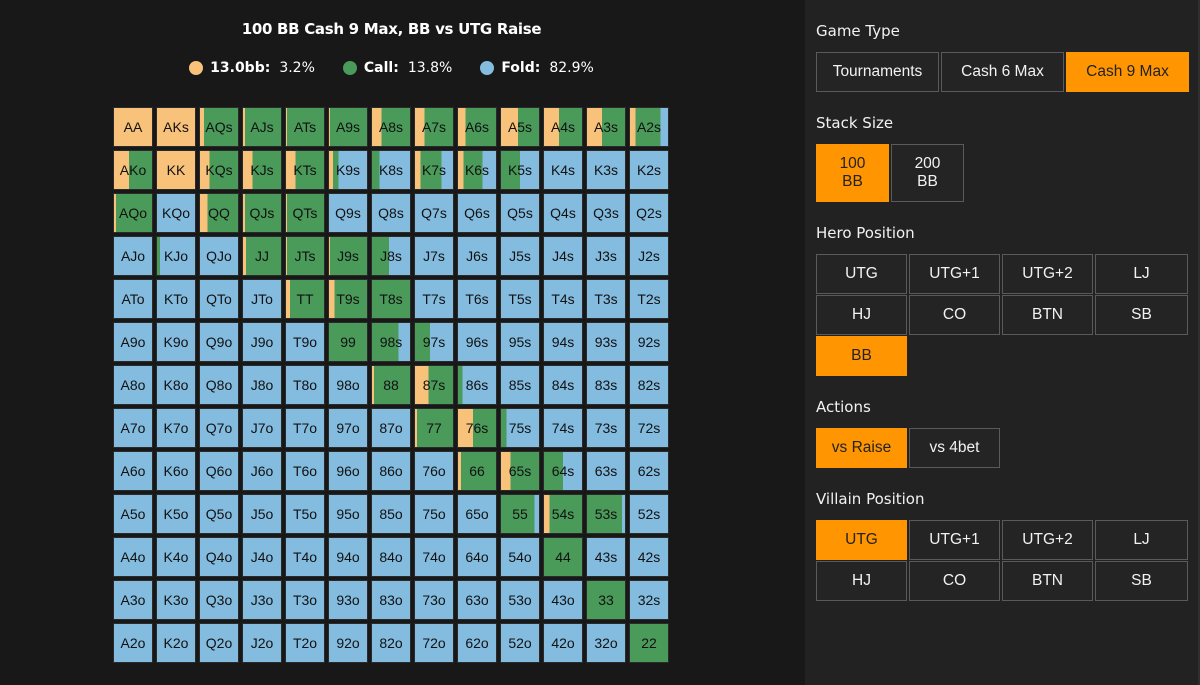  What do you see at coordinates (477, 600) in the screenshot?
I see `hand-cell: 63o` at bounding box center [477, 600].